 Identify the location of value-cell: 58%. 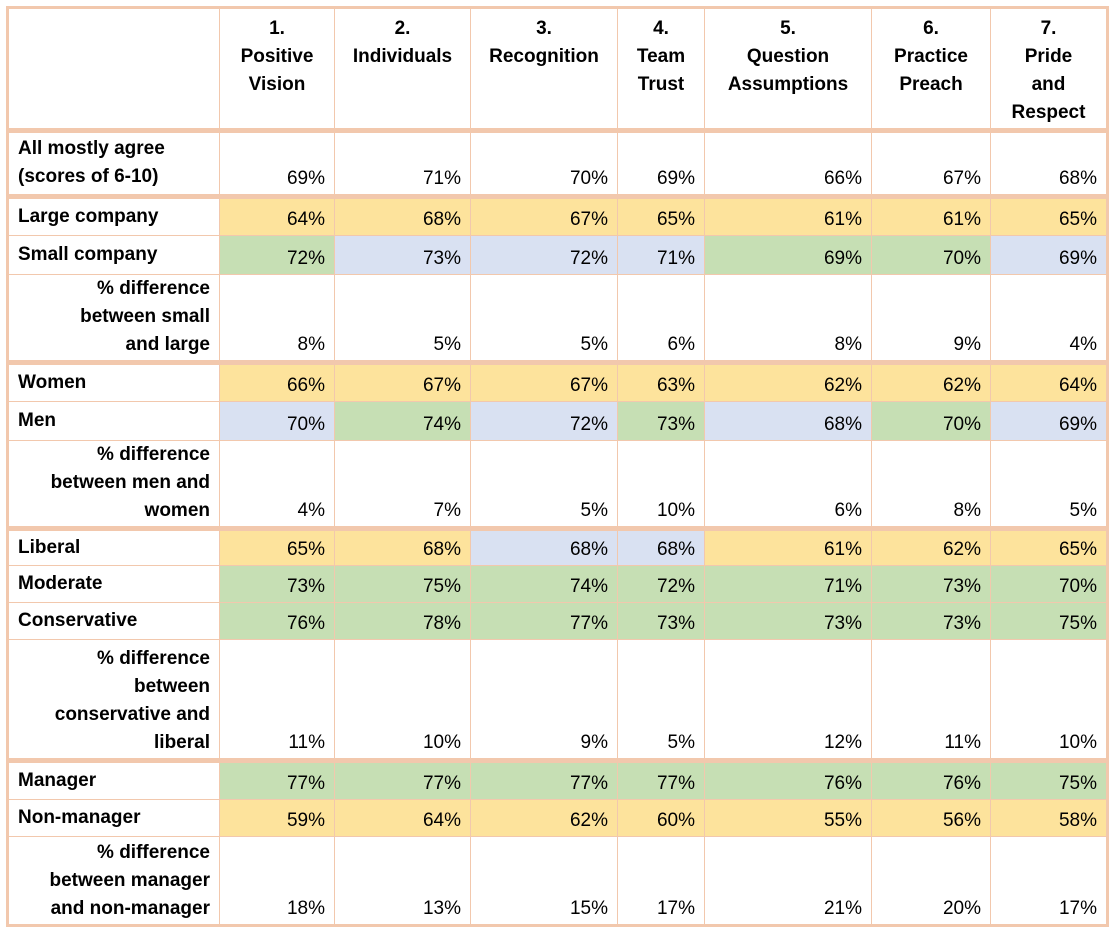
(1049, 818).